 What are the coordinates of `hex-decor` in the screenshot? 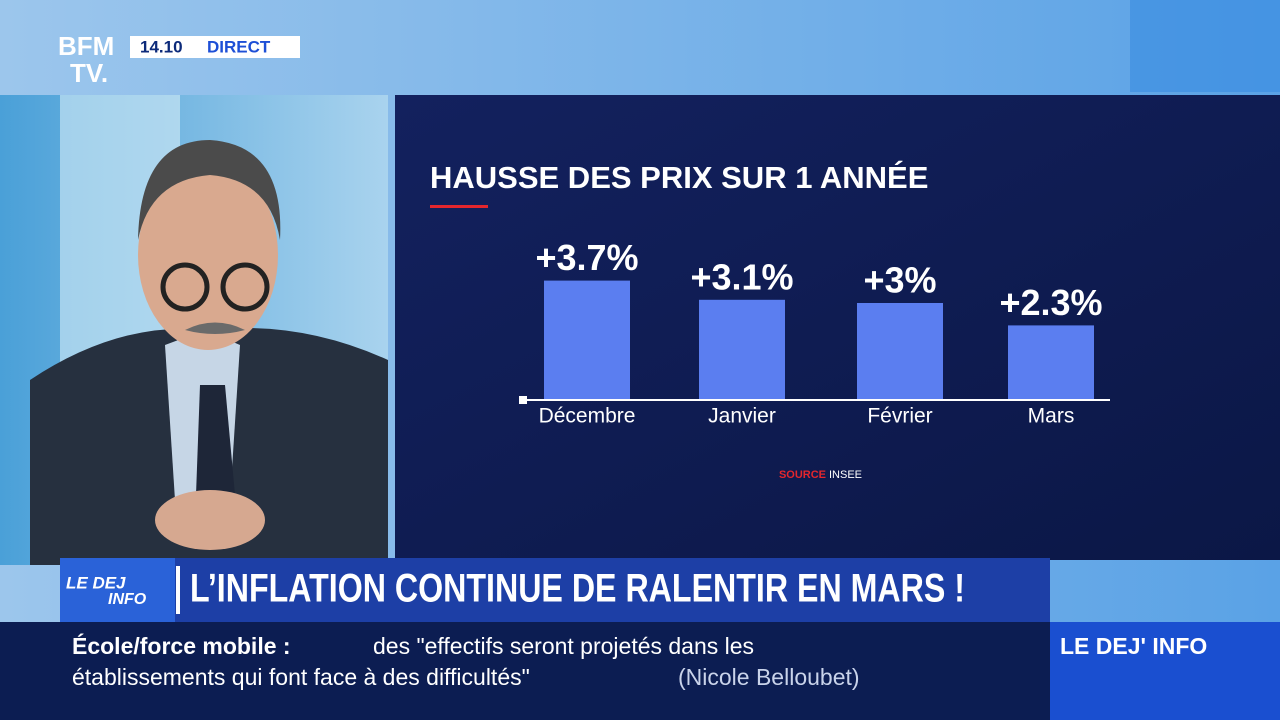 It's located at (1205, 46).